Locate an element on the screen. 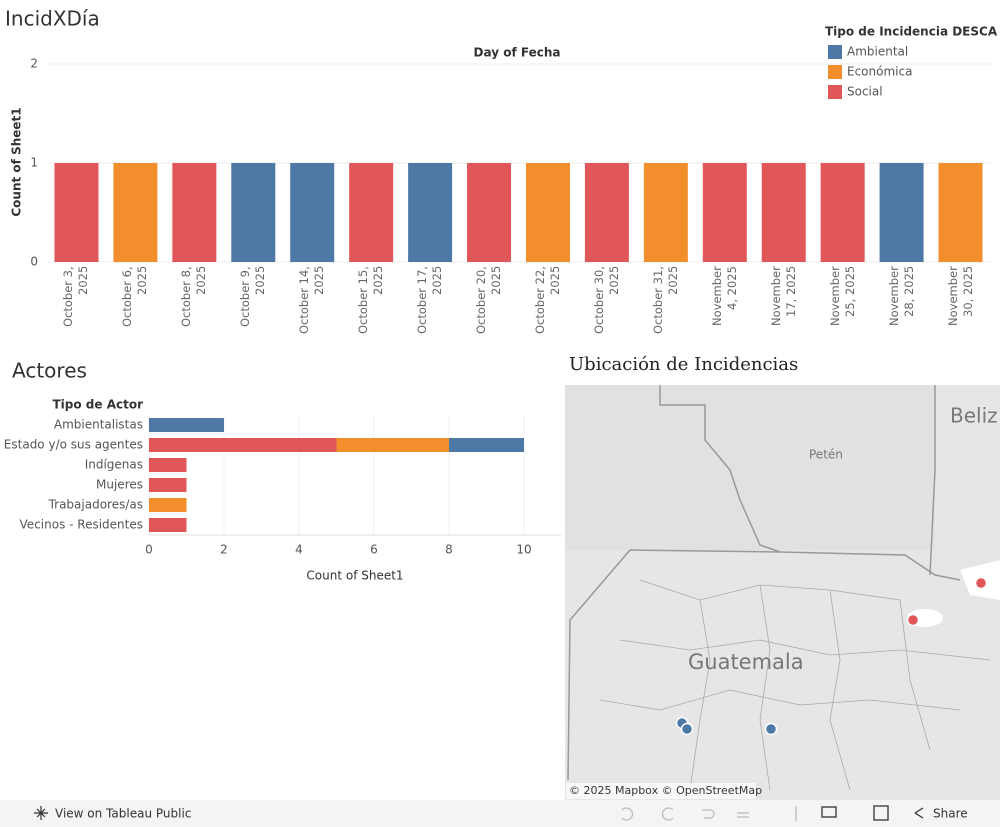  x-tick-label: October 3, 2025 is located at coordinates (76, 296).